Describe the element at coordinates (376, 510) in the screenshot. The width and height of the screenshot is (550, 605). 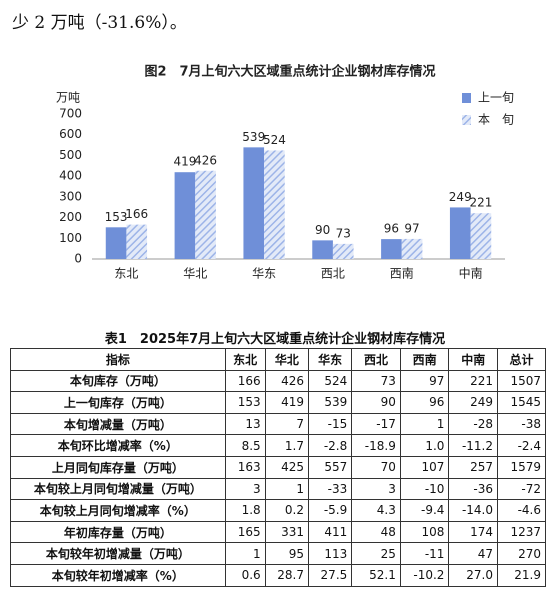
I see `table-cell: 4.3` at that location.